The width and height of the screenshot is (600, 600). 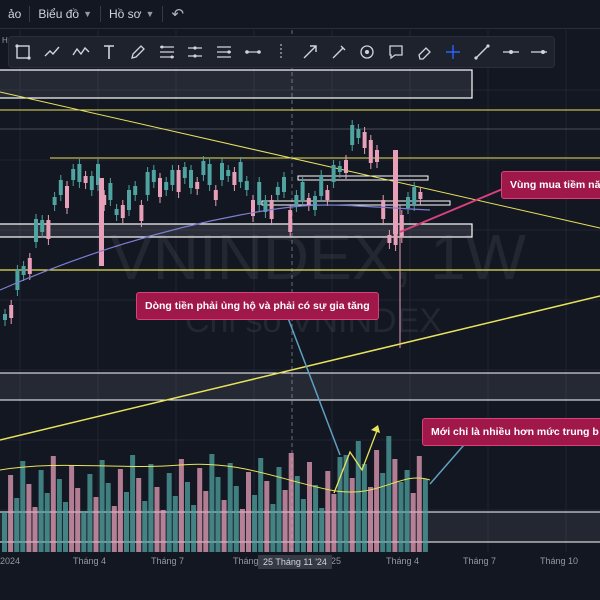 I want to click on time-axis-label: 25, so click(x=336, y=561).